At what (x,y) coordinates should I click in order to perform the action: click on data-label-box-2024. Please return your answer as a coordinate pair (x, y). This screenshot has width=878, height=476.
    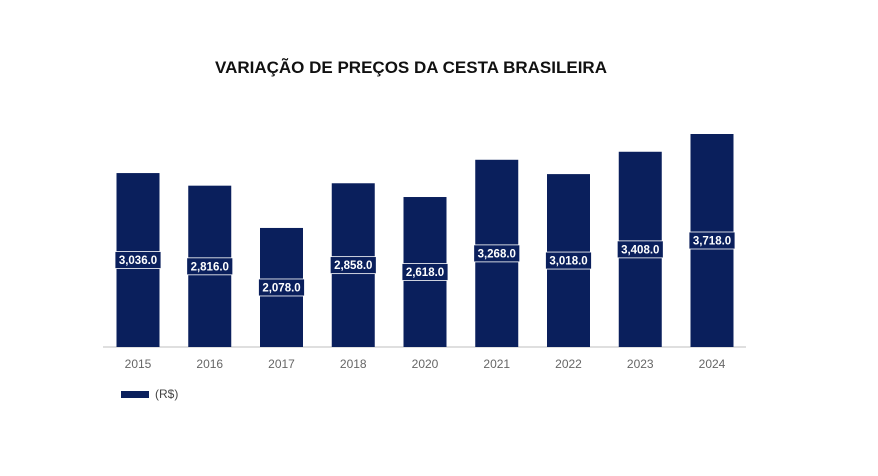
    Looking at the image, I should click on (712, 240).